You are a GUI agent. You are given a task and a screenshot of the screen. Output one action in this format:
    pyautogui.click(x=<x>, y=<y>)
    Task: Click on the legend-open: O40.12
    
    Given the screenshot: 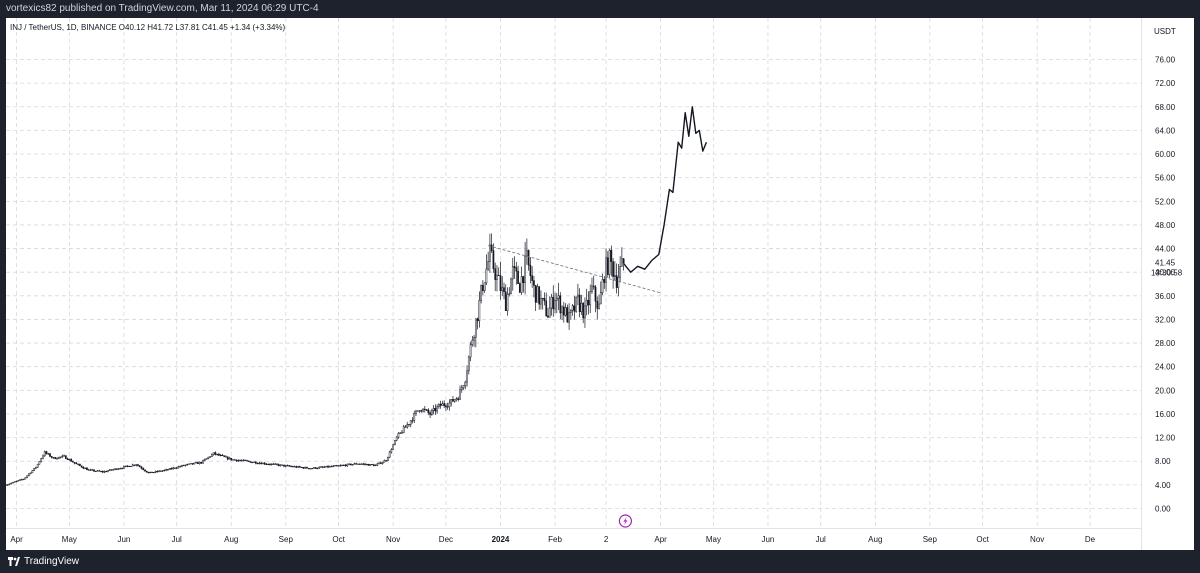 What is the action you would take?
    pyautogui.click(x=132, y=27)
    